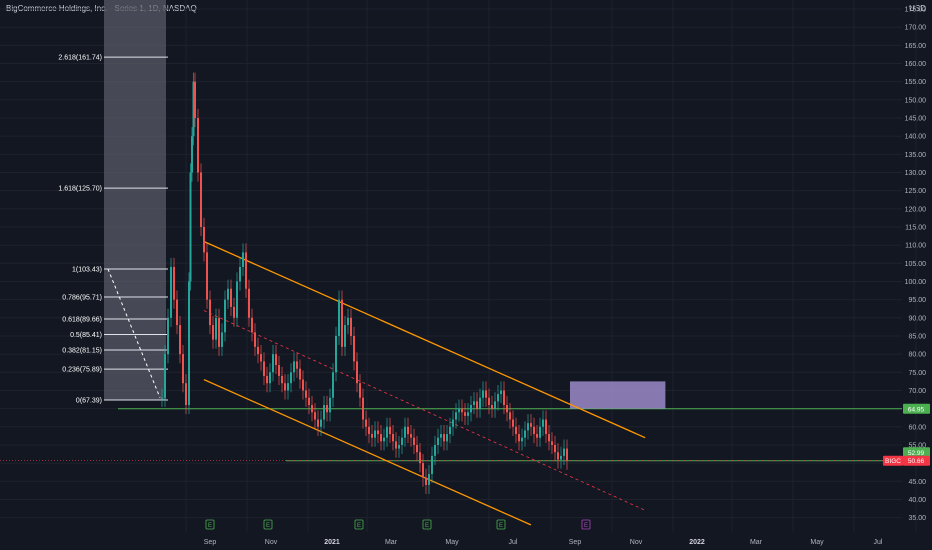 This screenshot has height=550, width=932. What do you see at coordinates (916, 155) in the screenshot?
I see `y-tick-label: 135.00` at bounding box center [916, 155].